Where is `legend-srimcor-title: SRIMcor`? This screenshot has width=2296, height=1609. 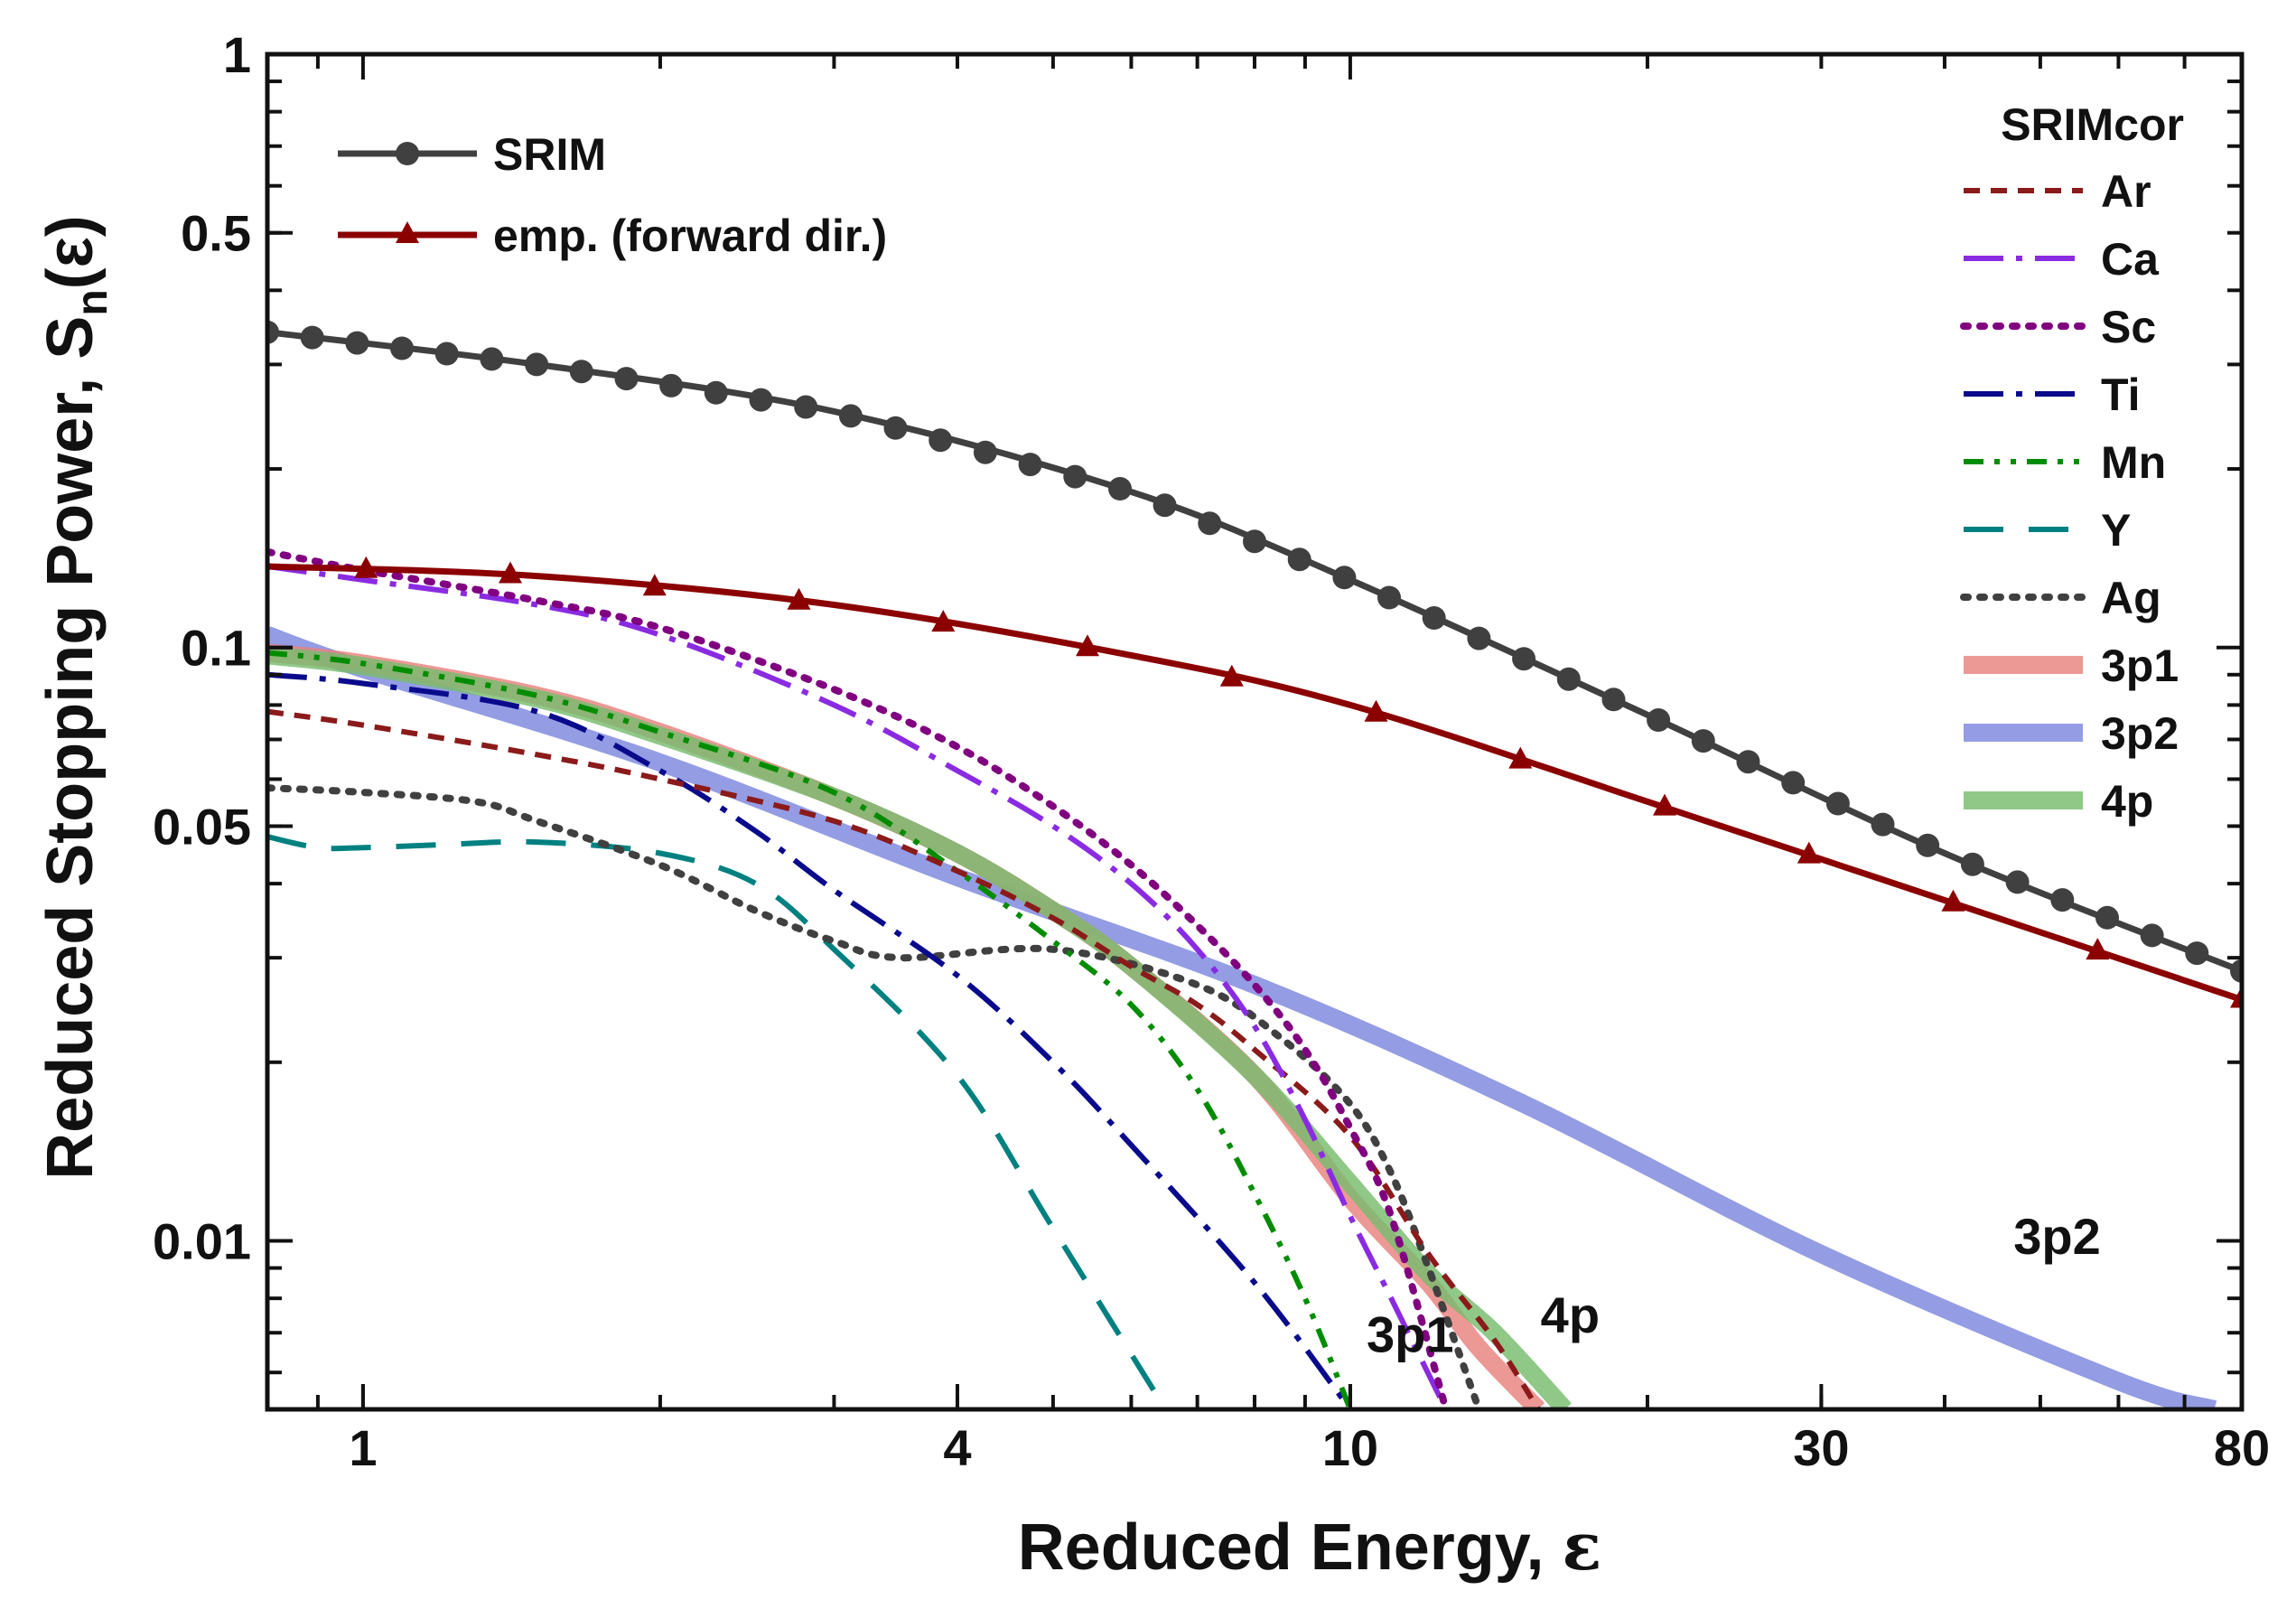
legend-srimcor-title: SRIMcor is located at coordinates (2093, 125).